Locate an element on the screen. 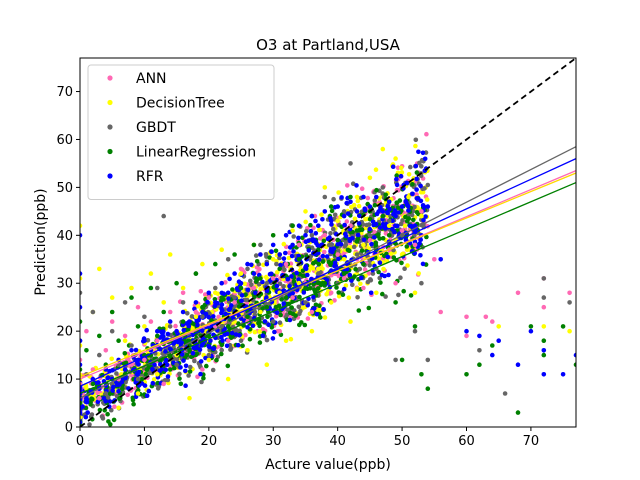 The width and height of the screenshot is (640, 480). y-axis-label: Prediction(ppb) is located at coordinates (41, 241).